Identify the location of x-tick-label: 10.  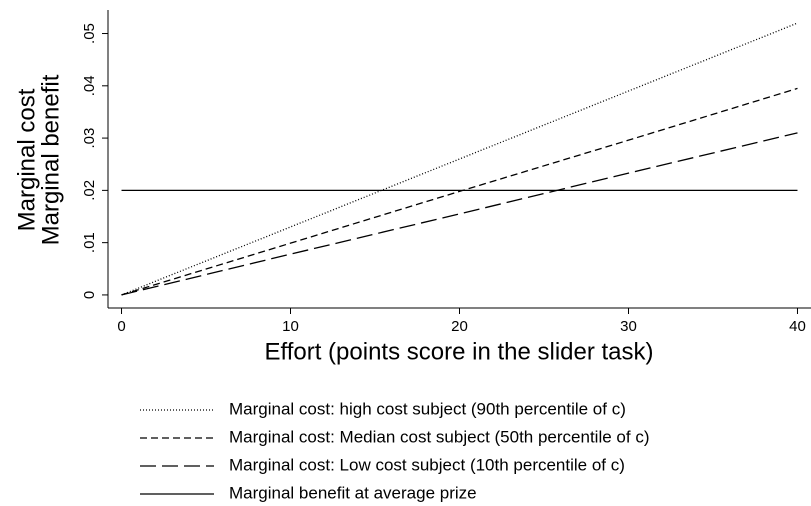
(290, 326).